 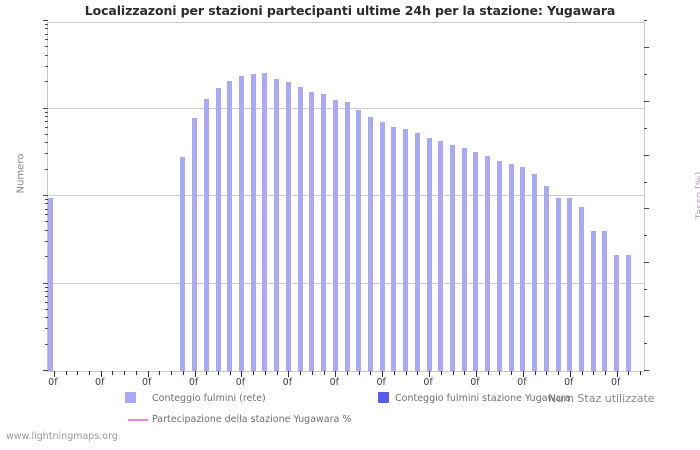 What do you see at coordinates (21, 173) in the screenshot?
I see `y-axis-left-label: Numero` at bounding box center [21, 173].